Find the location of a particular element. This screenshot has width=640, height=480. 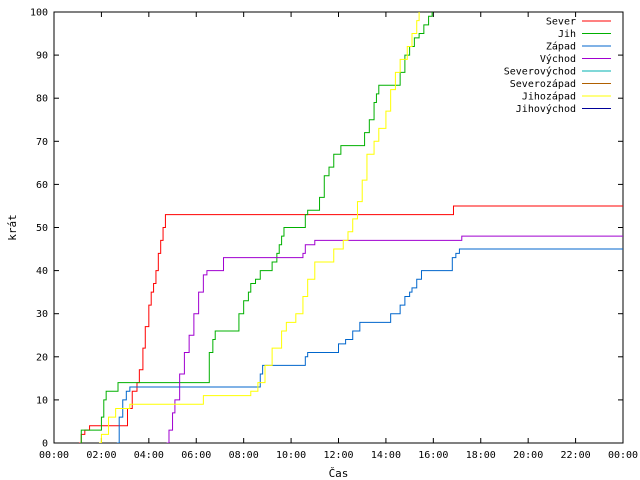

y-tick-label: 60 is located at coordinates (42, 185).